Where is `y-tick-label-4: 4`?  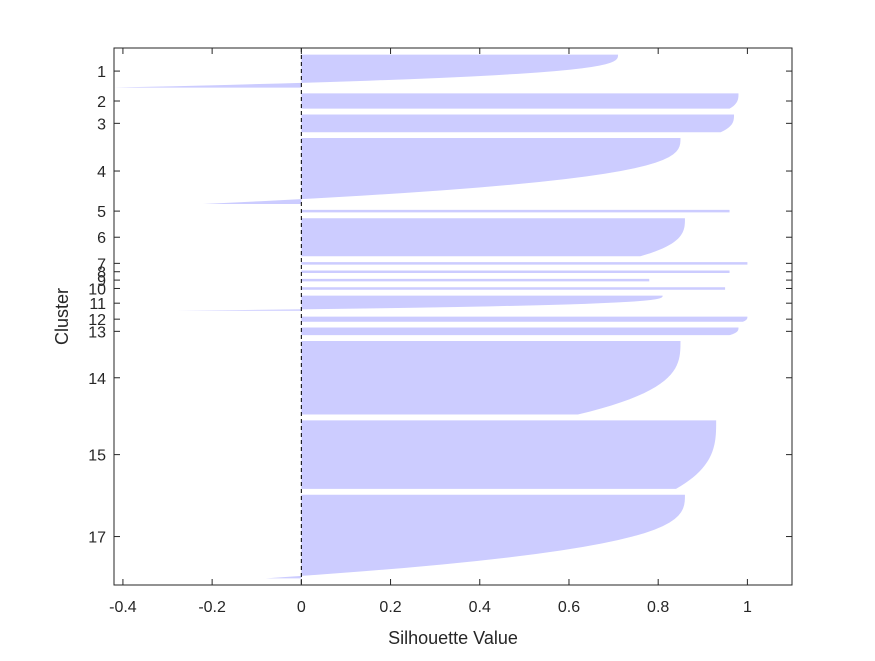
y-tick-label-4: 4 is located at coordinates (101, 172).